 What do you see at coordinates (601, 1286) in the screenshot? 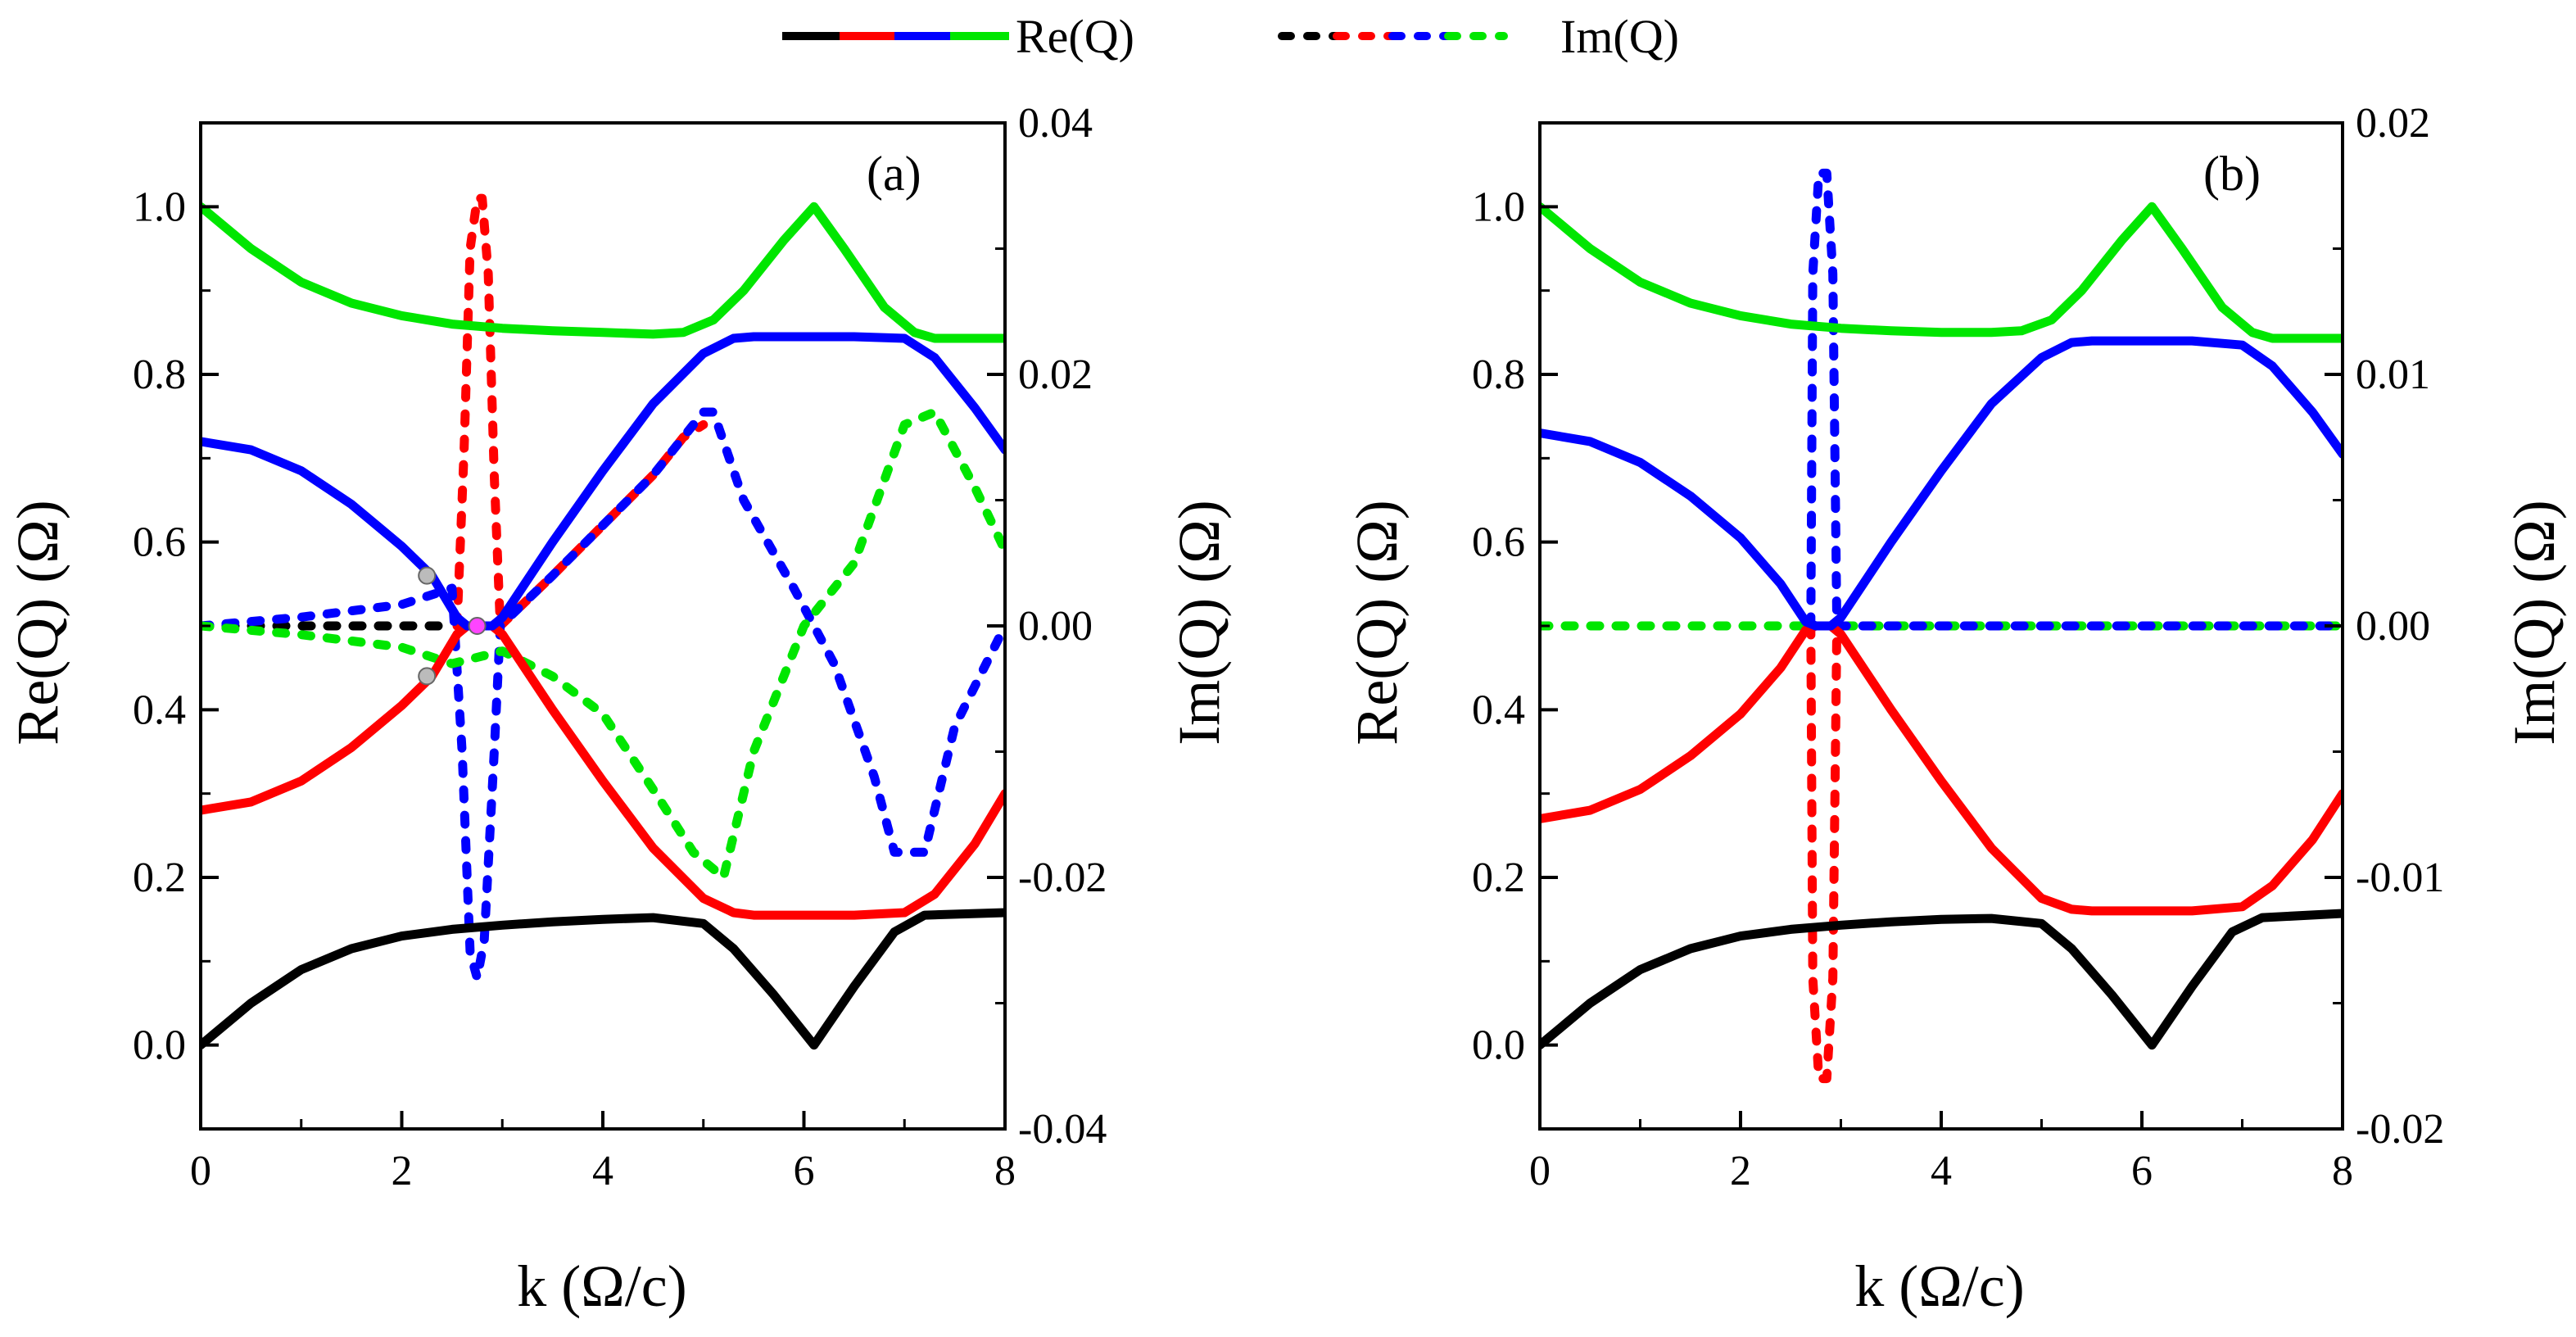
I see `panel-a-xlabel: k (Ω/c)` at bounding box center [601, 1286].